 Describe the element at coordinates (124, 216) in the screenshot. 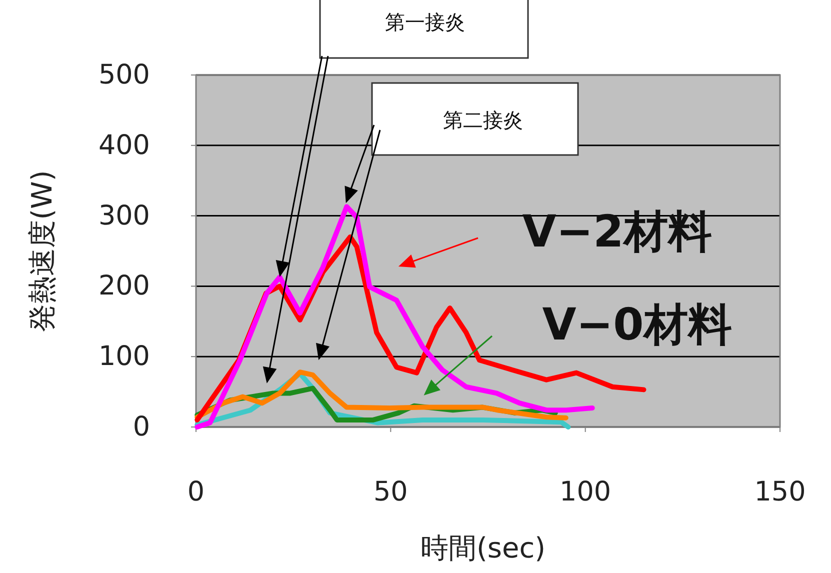

I see `y-tick-label: 300` at that location.